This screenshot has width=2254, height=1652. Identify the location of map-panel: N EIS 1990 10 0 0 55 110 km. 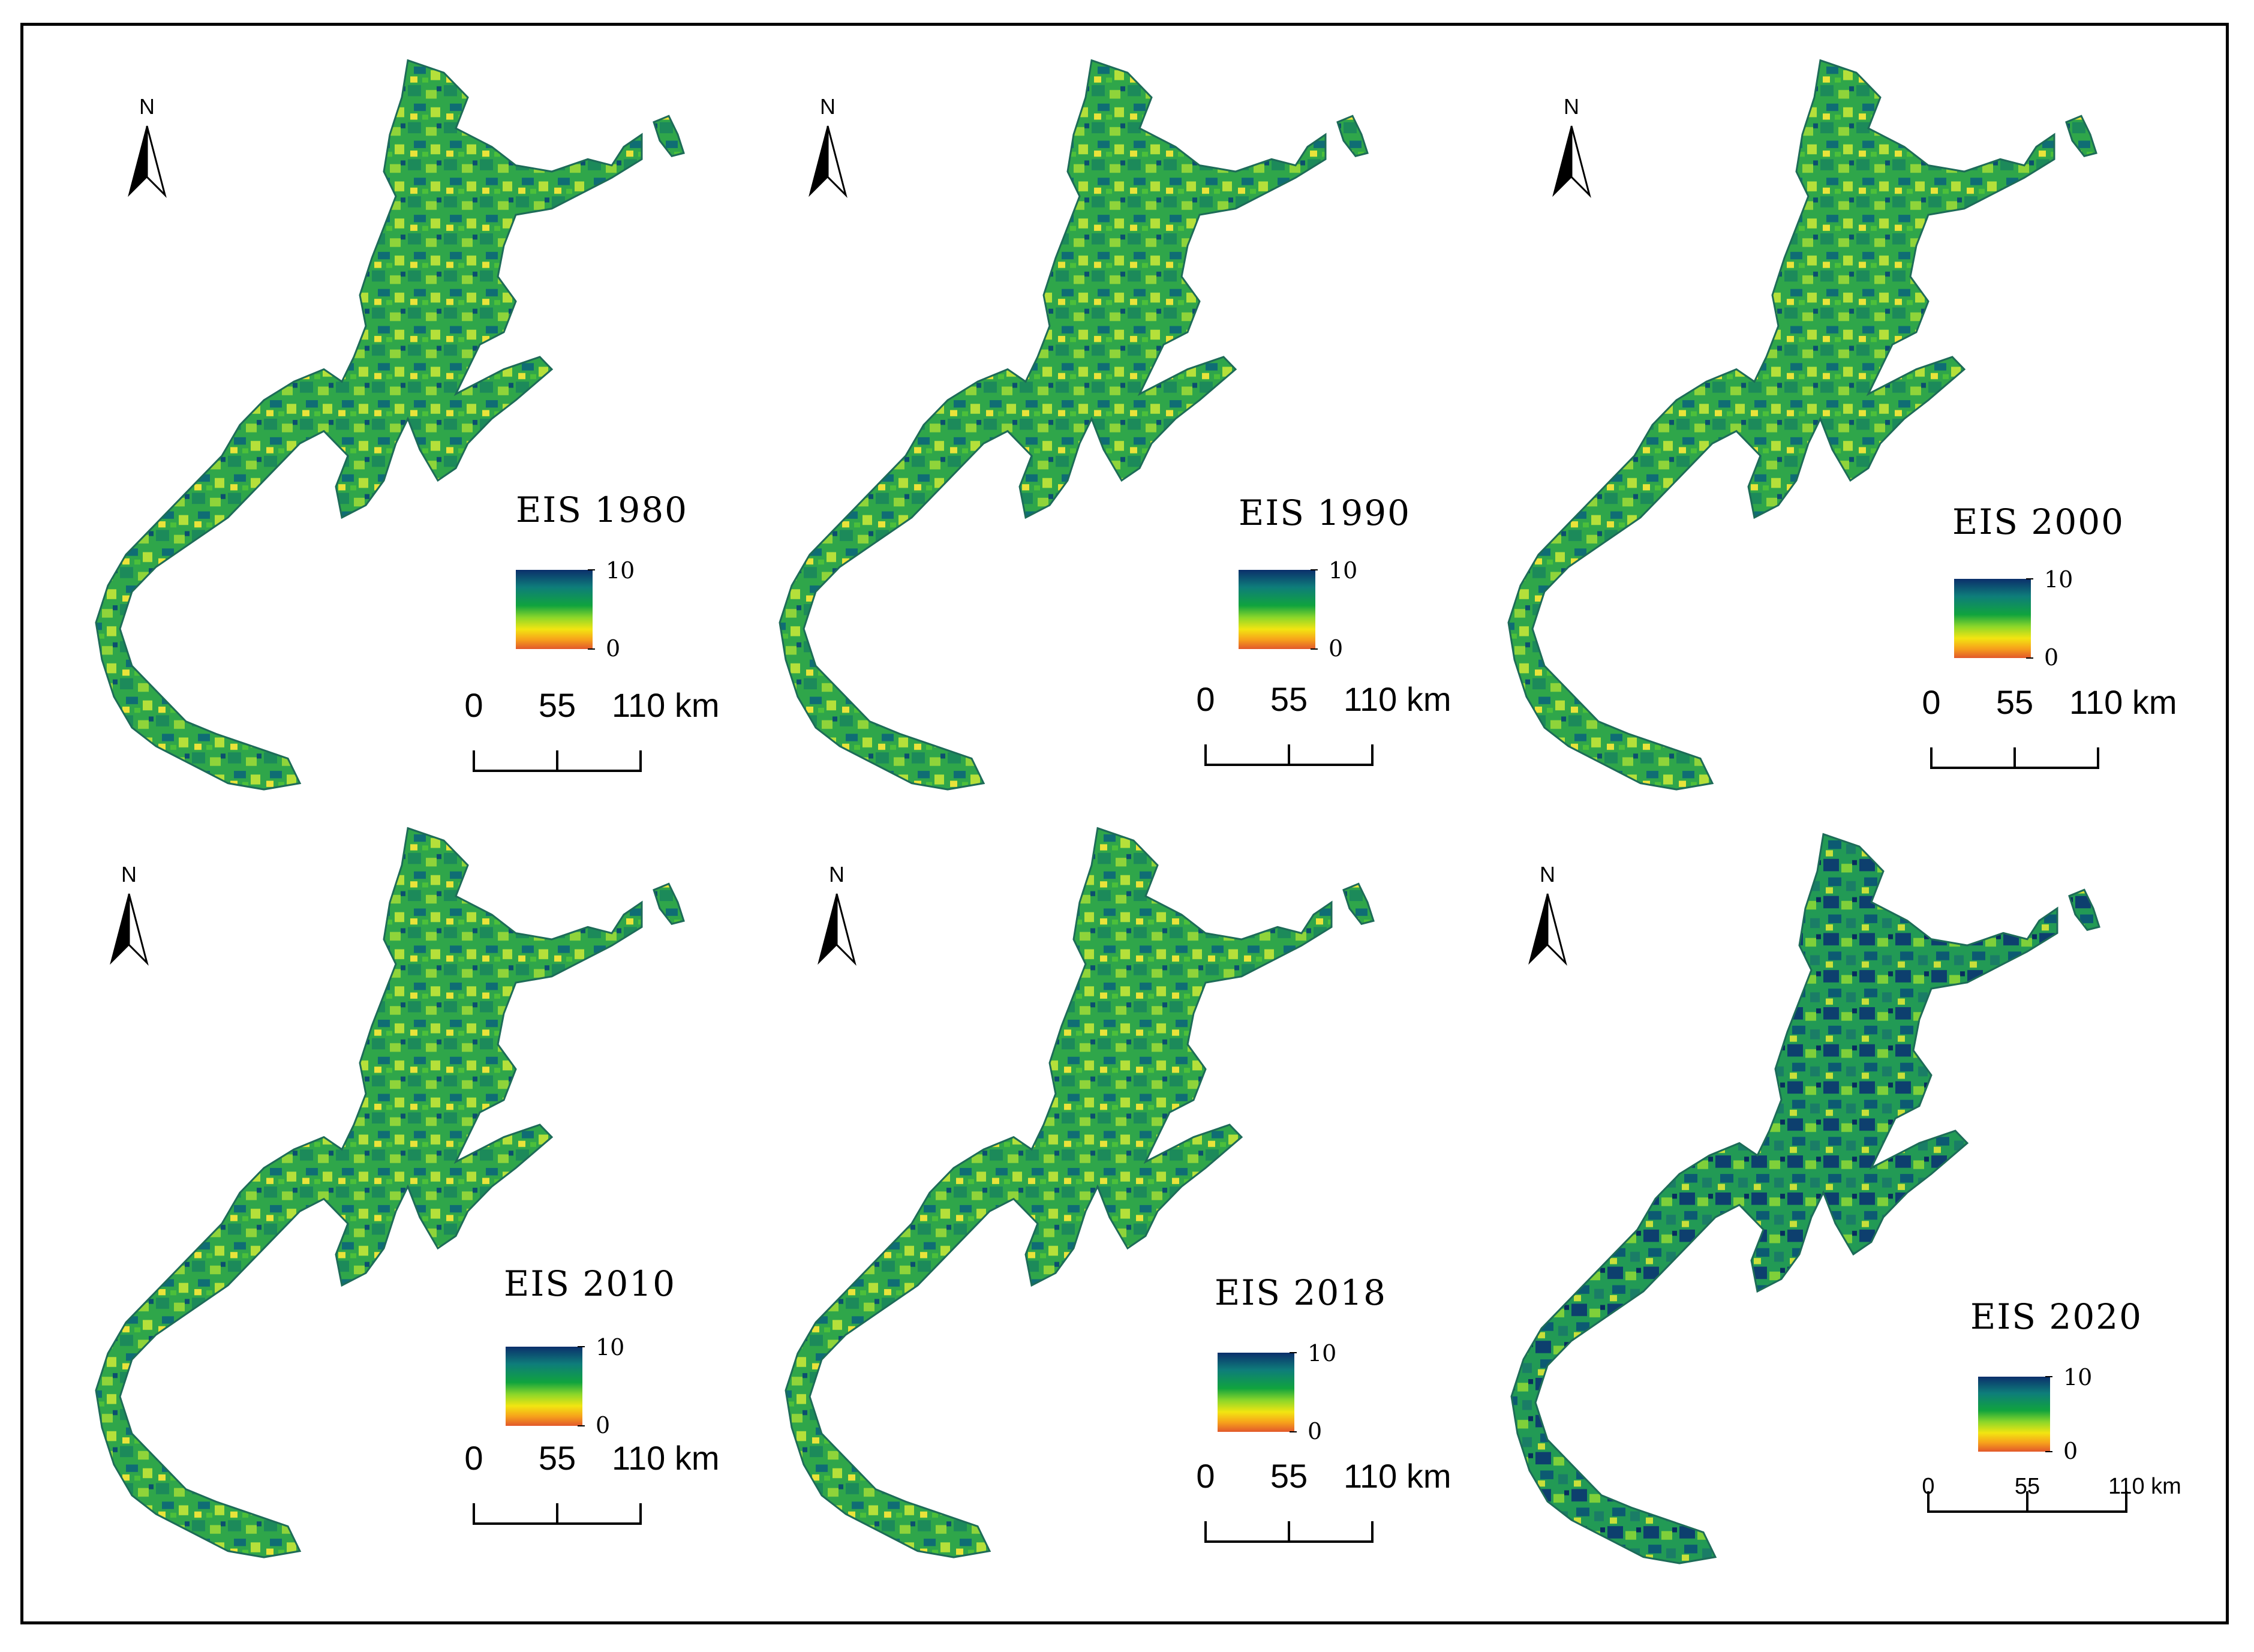
(1115, 425).